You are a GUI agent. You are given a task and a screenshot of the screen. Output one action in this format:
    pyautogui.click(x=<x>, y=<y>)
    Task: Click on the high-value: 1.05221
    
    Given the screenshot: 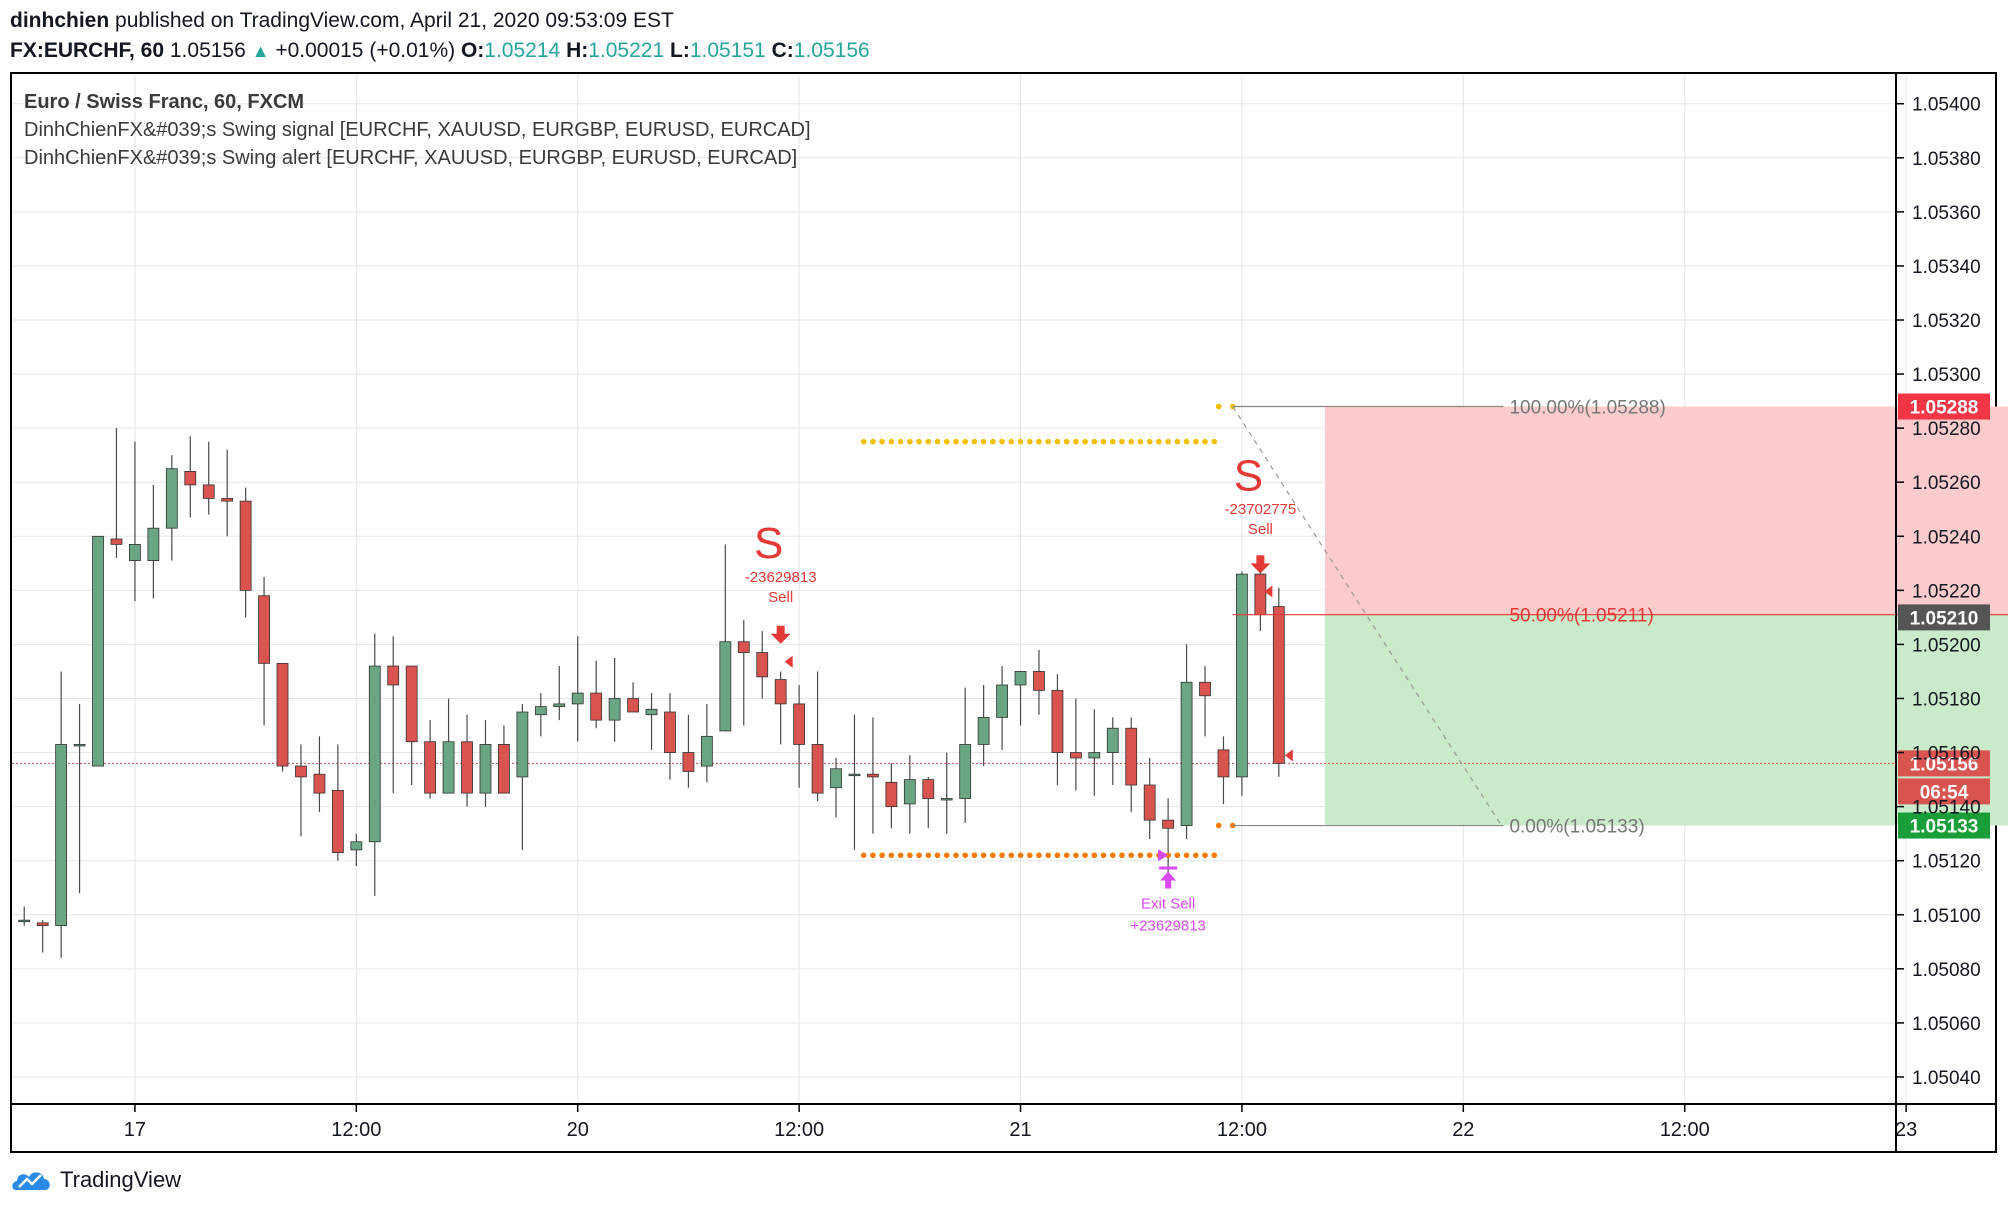 What is the action you would take?
    pyautogui.click(x=626, y=50)
    